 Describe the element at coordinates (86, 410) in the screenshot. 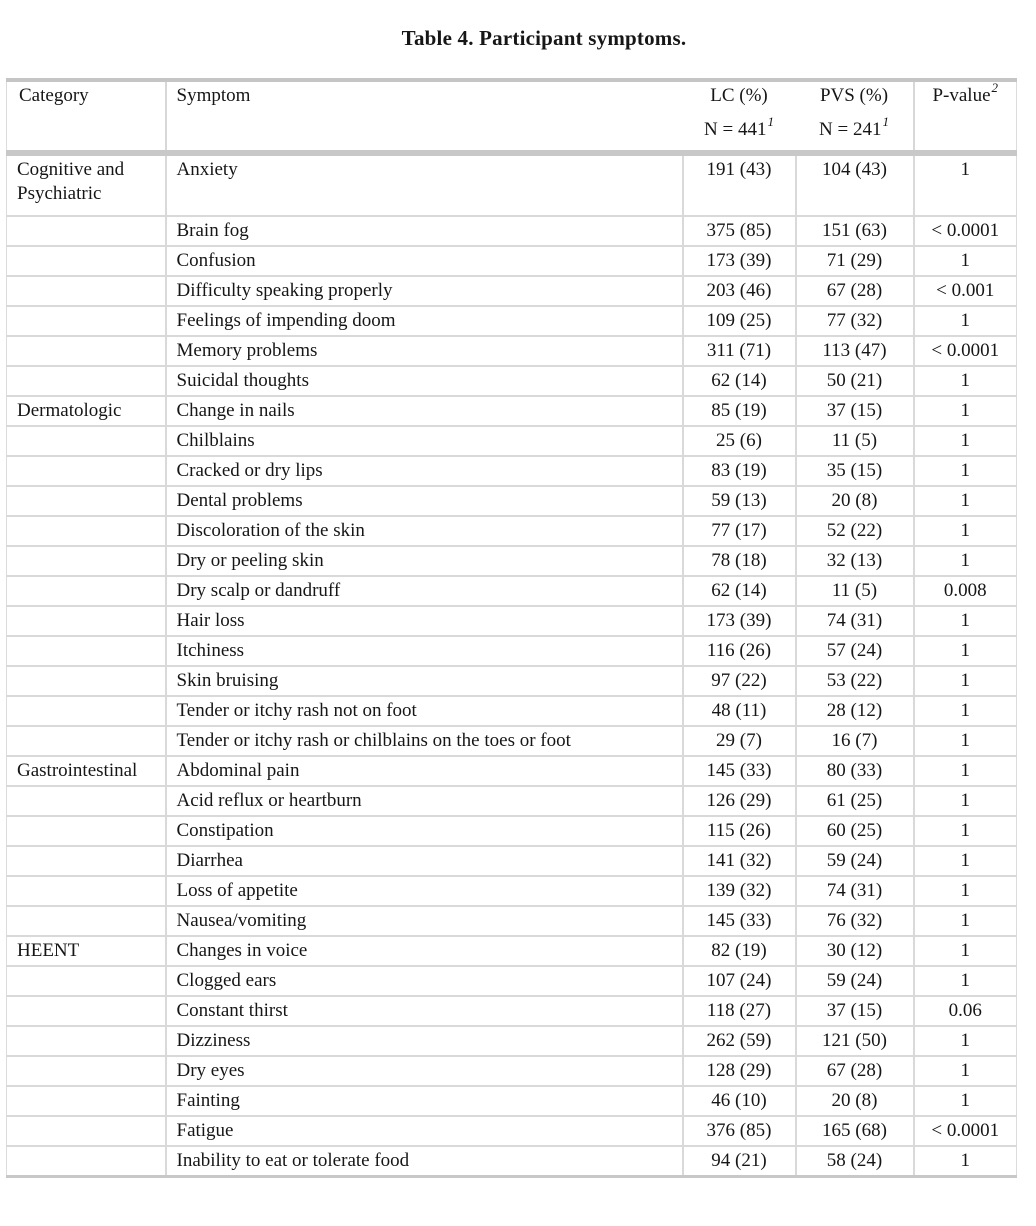

I see `category-cell: Dermatologic` at that location.